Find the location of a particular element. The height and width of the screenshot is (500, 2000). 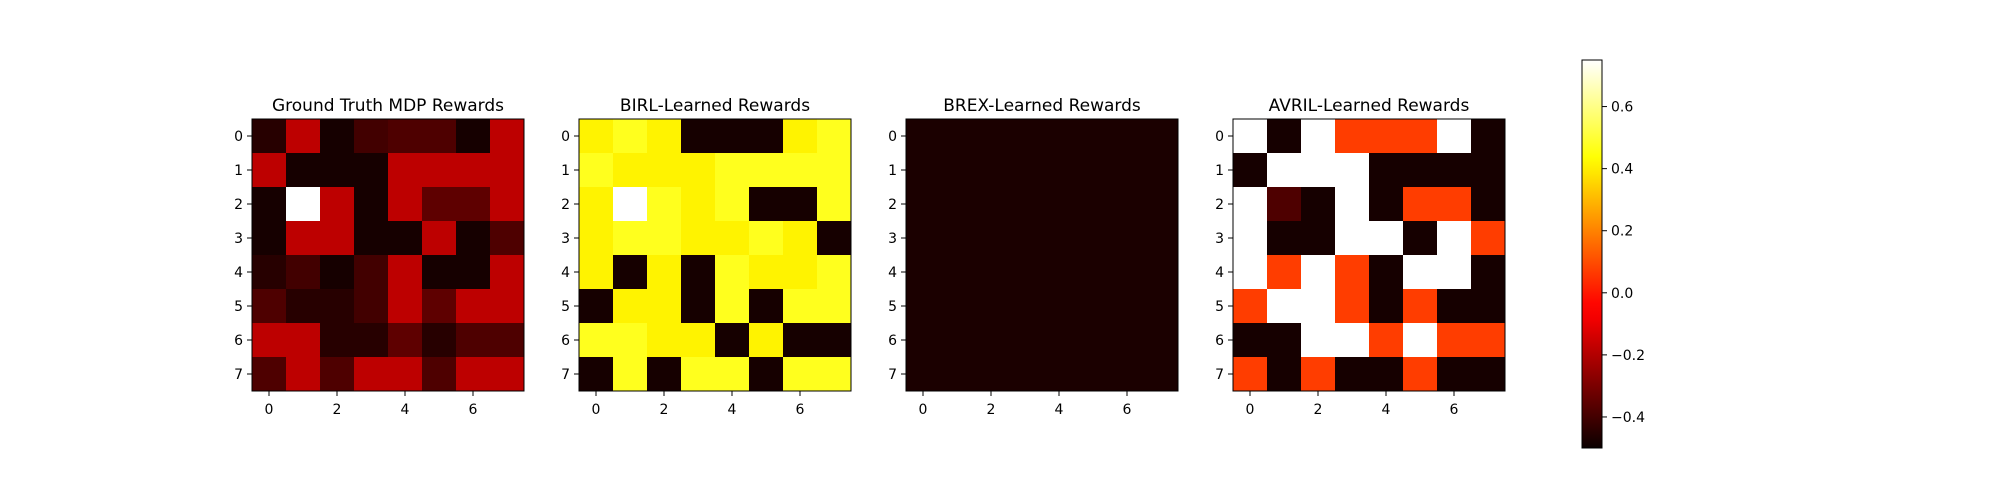

colorbar-tick-label: −0.4 is located at coordinates (1628, 418).